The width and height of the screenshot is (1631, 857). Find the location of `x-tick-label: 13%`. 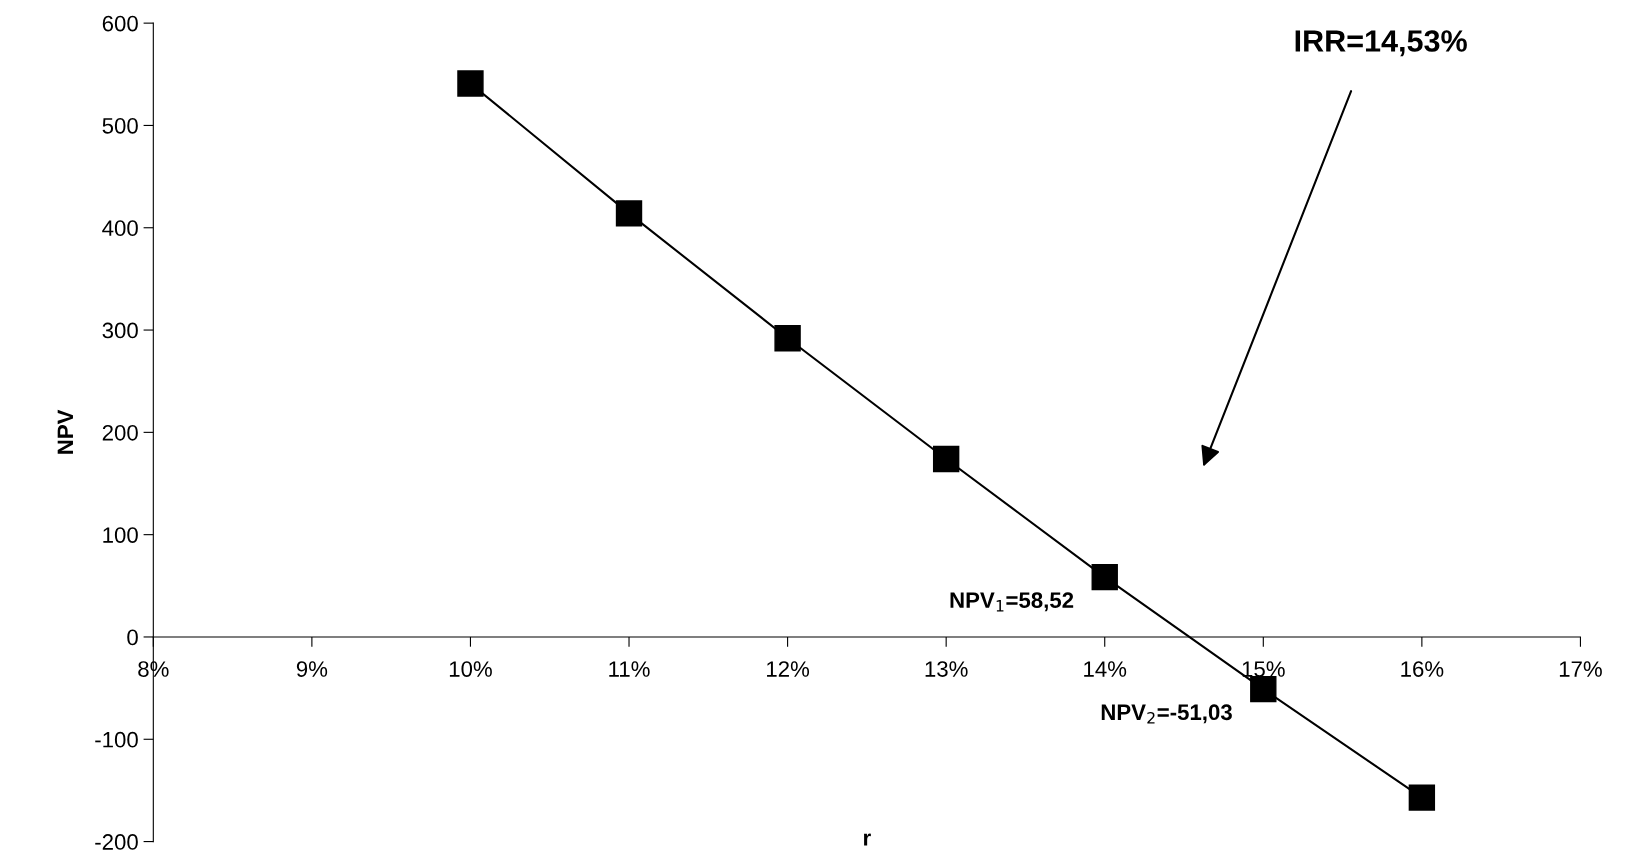

x-tick-label: 13% is located at coordinates (946, 669).